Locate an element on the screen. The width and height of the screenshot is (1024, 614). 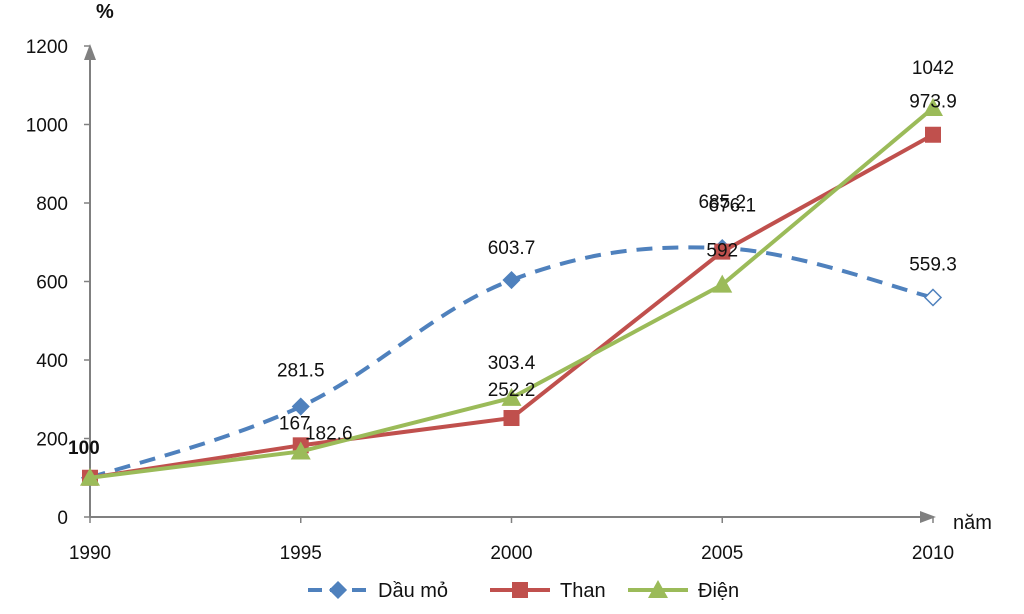
y-tick-label: 0 is located at coordinates (62, 518).